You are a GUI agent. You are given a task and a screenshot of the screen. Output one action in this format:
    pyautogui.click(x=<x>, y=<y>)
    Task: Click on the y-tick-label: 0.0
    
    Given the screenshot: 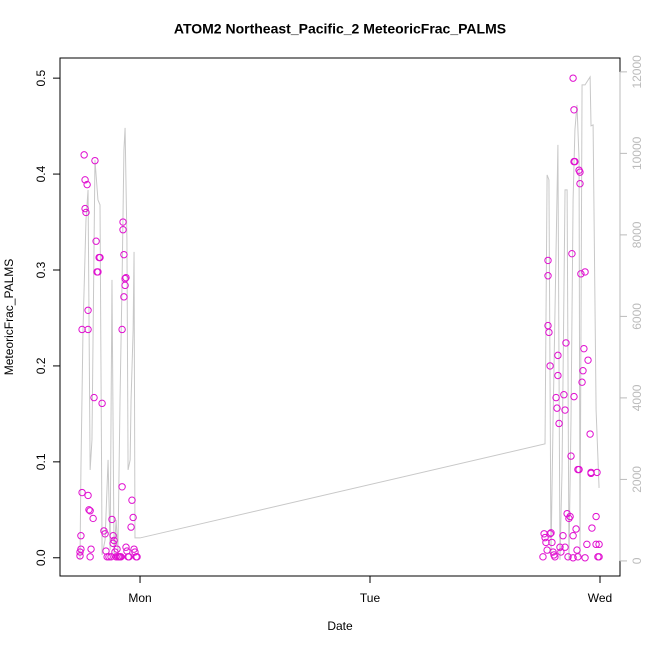 What is the action you would take?
    pyautogui.click(x=41, y=557)
    